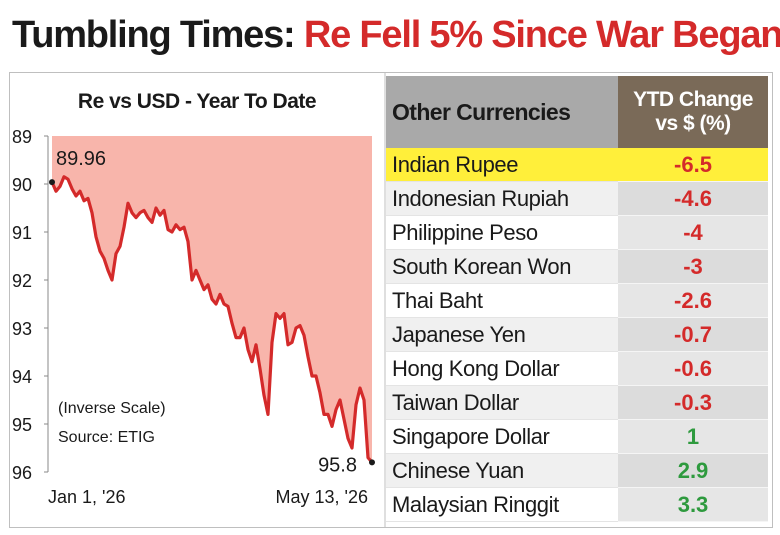  Describe the element at coordinates (693, 267) in the screenshot. I see `ytd-change-value: -3` at that location.